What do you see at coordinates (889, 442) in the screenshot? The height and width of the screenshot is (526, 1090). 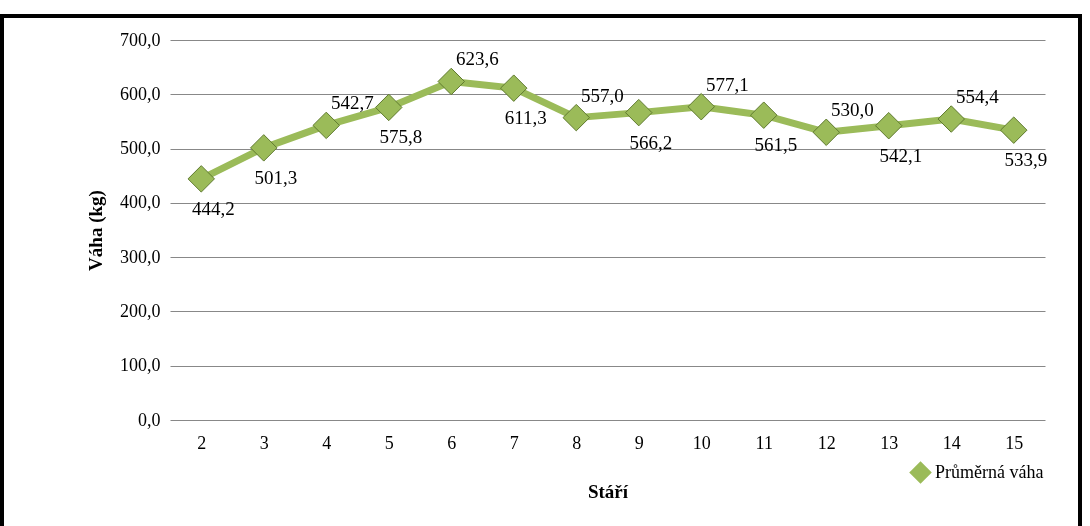 I see `x-tick-label: 13` at bounding box center [889, 442].